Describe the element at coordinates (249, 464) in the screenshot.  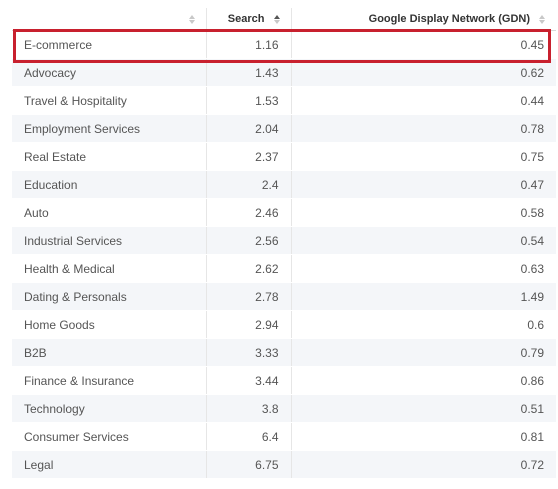
I see `cell-search: 6.75` at that location.